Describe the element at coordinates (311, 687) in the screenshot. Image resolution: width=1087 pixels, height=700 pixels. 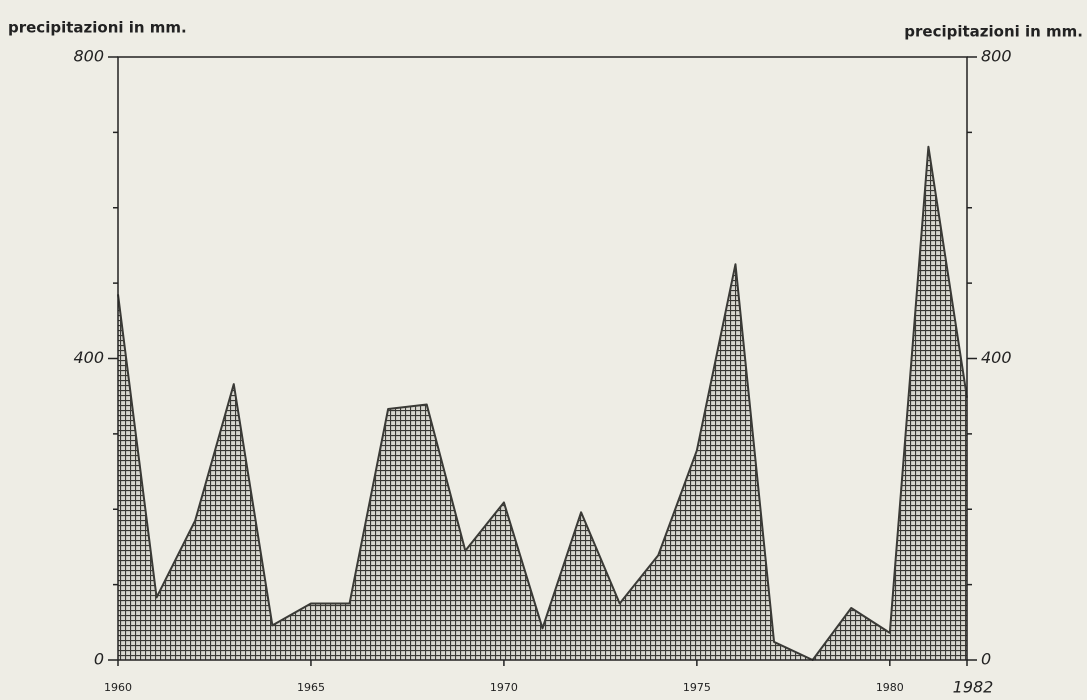
I see `x-tick-label: 1965` at that location.